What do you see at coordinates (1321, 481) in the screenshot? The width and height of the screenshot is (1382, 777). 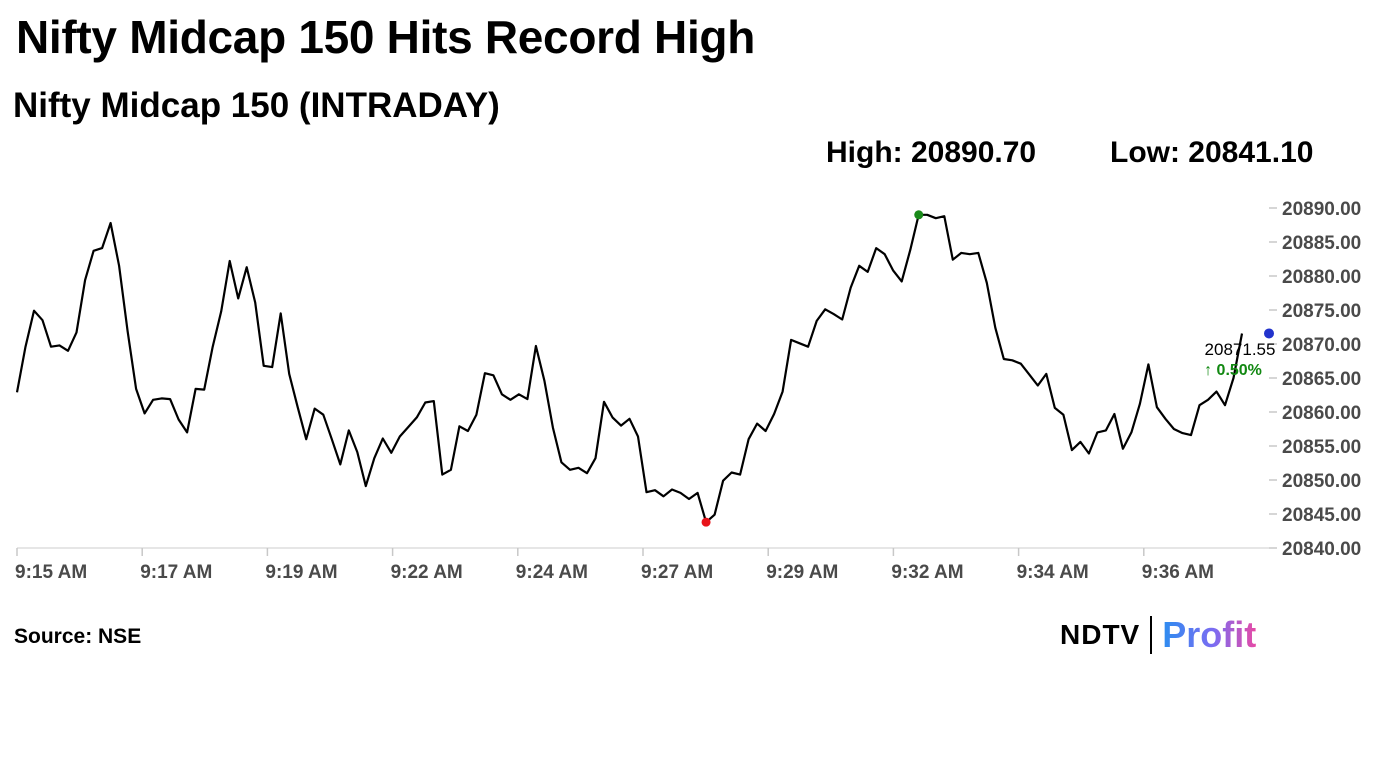 I see `y-tick-label: 20850.00` at bounding box center [1321, 481].